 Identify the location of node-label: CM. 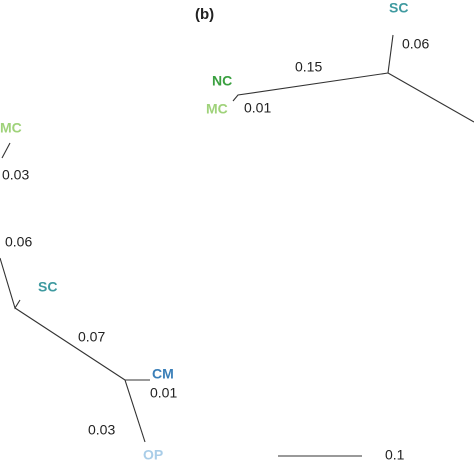
(163, 374).